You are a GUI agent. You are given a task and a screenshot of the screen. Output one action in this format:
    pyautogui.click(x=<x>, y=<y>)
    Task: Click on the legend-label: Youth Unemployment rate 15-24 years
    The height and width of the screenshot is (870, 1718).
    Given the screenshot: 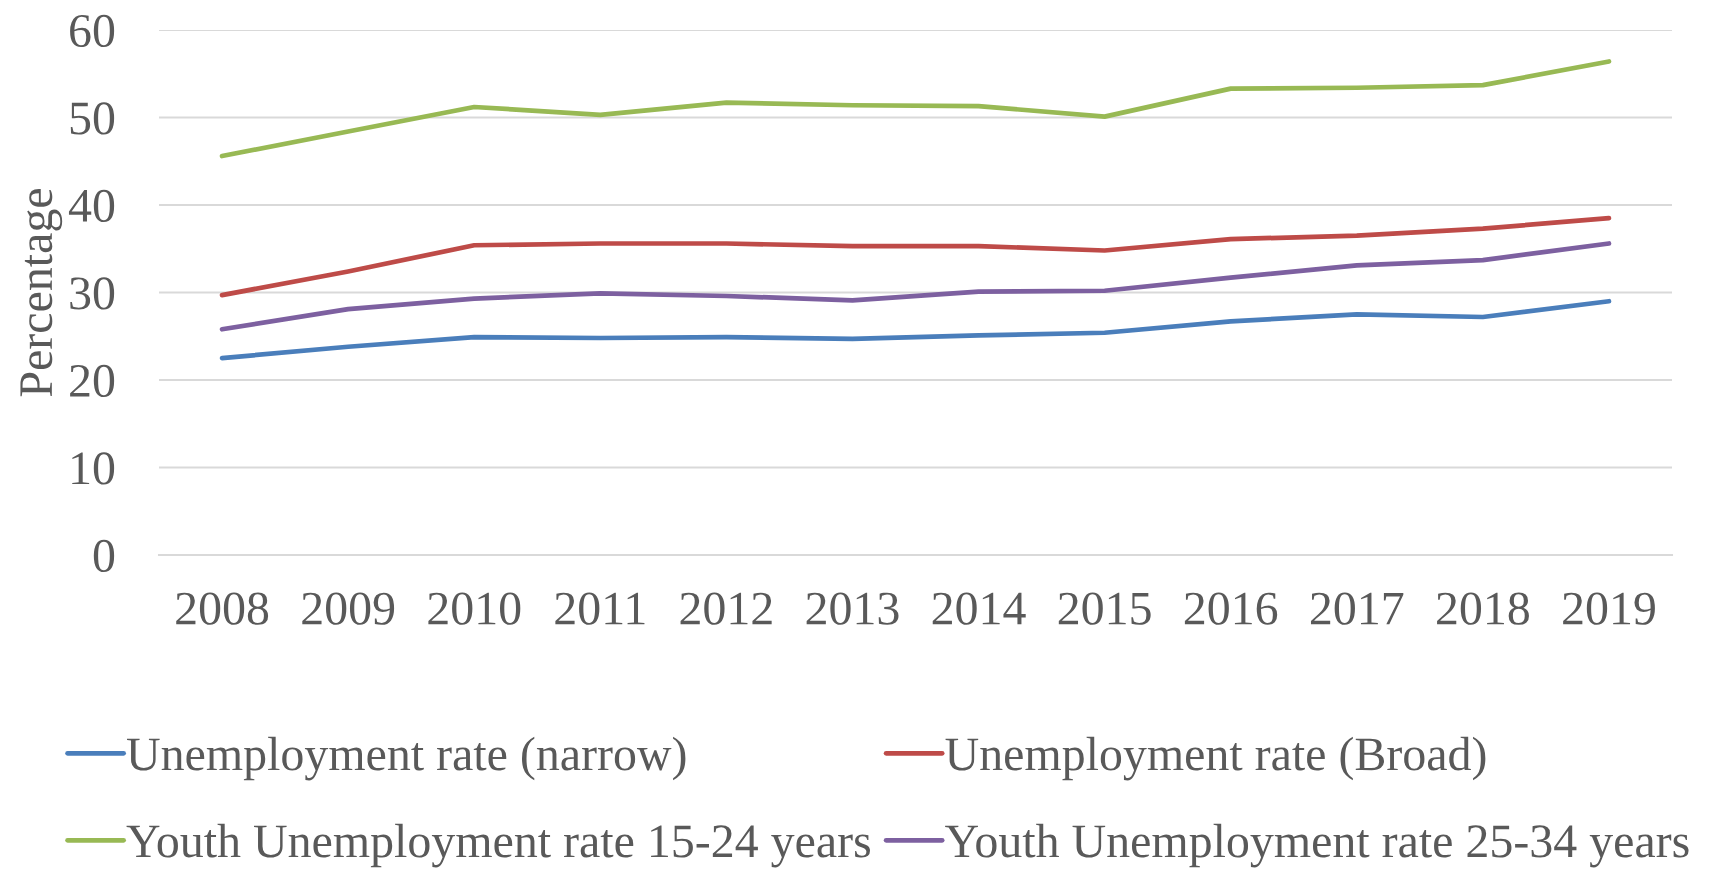 What is the action you would take?
    pyautogui.click(x=498, y=845)
    